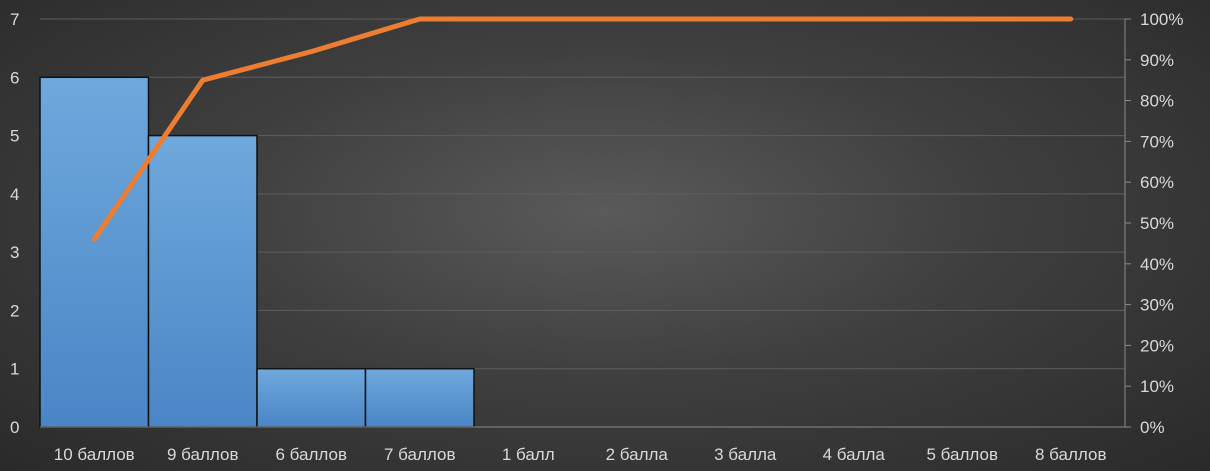 This screenshot has height=471, width=1210. Describe the element at coordinates (1071, 454) in the screenshot. I see `x-axis-category-label: 8 баллов` at that location.